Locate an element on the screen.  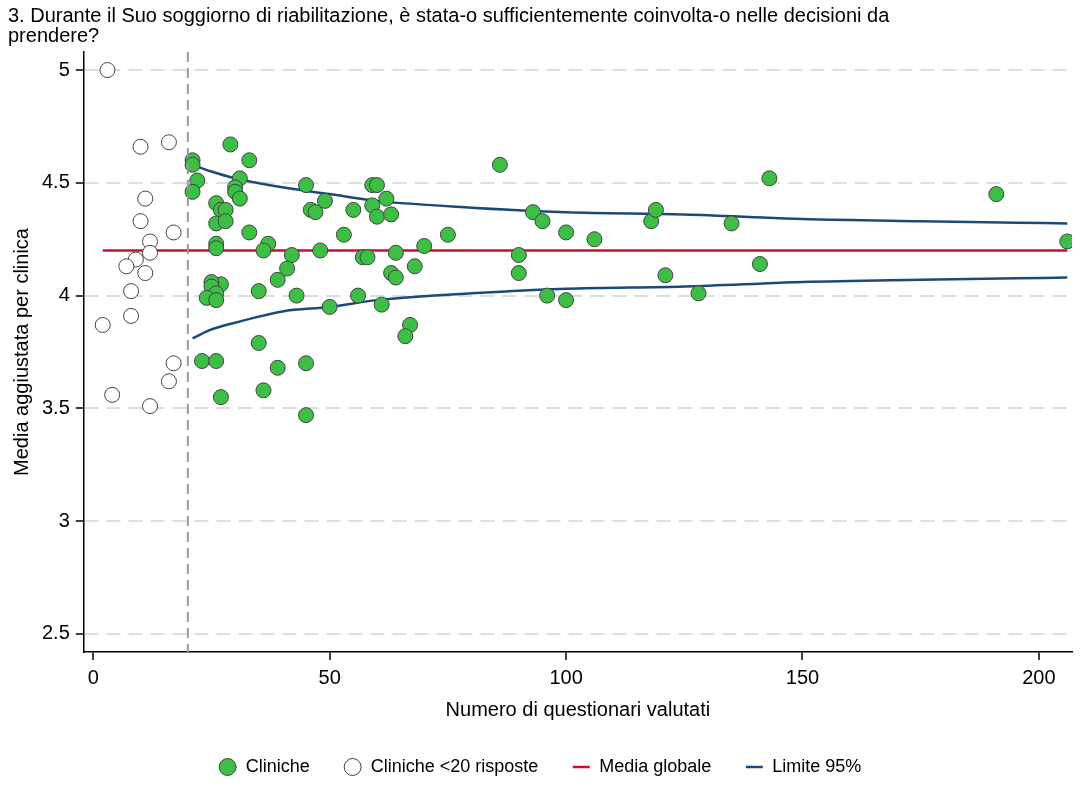
x-axis-title: Numero di questionari valutati is located at coordinates (578, 708).